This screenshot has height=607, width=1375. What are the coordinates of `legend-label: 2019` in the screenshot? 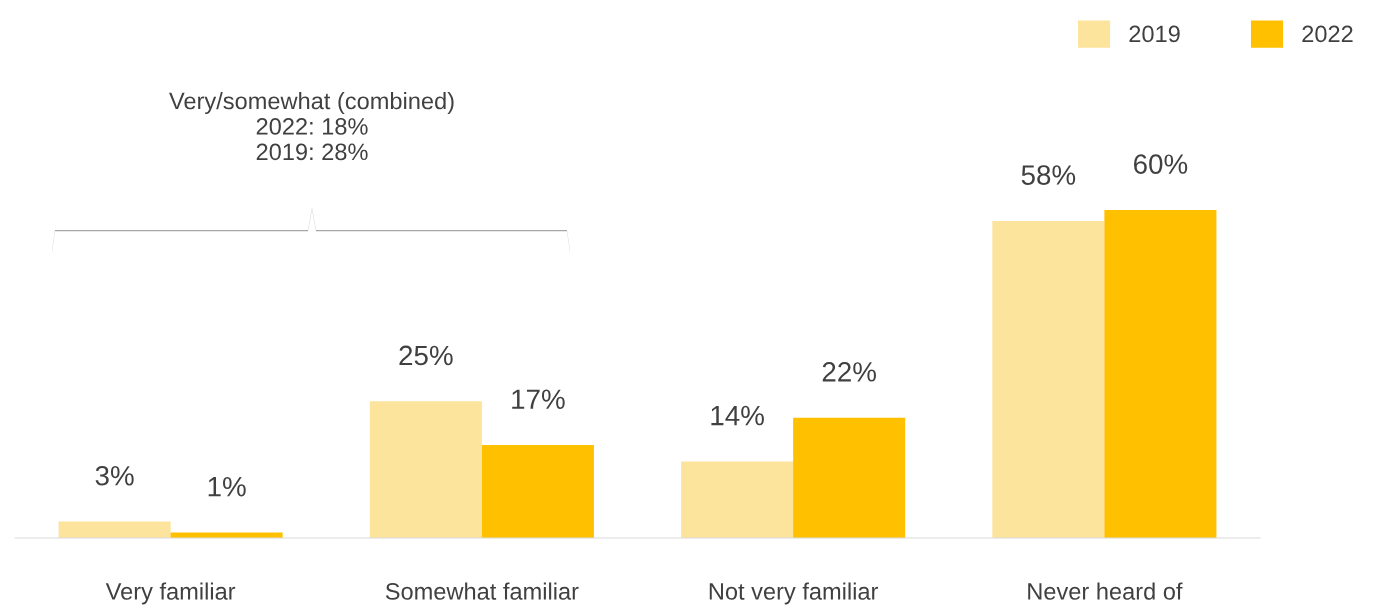 It's located at (1154, 34).